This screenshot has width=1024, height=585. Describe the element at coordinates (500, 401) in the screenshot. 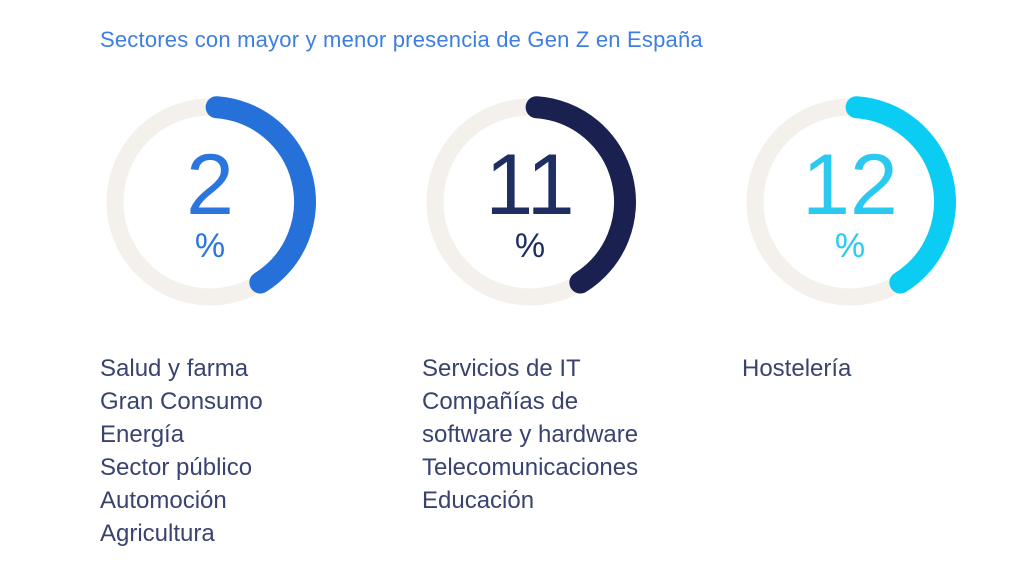

I see `sector-item: Compañías de` at that location.